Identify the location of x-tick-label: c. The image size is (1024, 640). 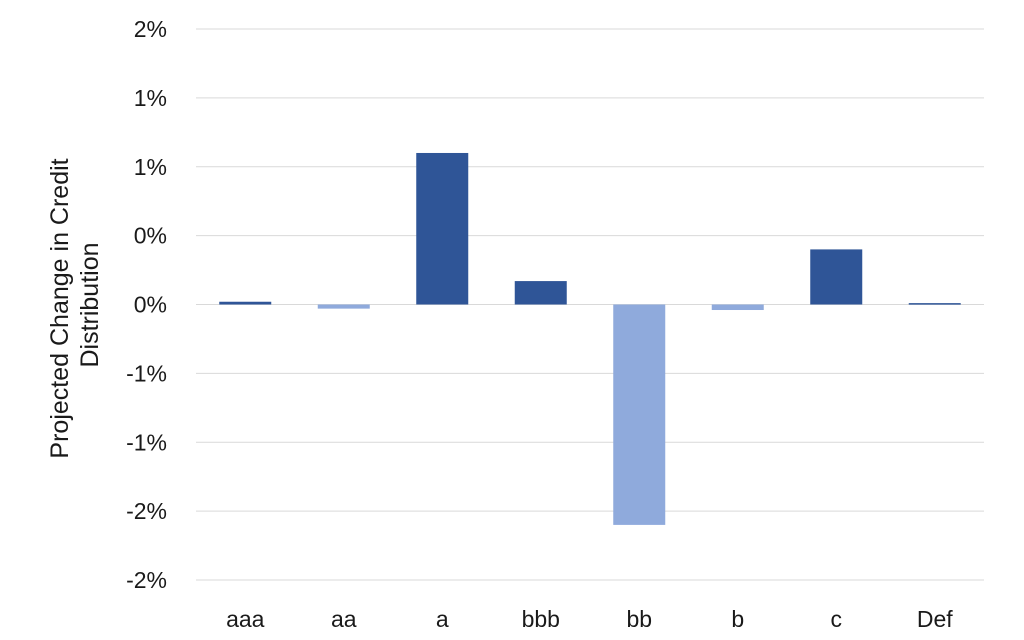
(837, 619).